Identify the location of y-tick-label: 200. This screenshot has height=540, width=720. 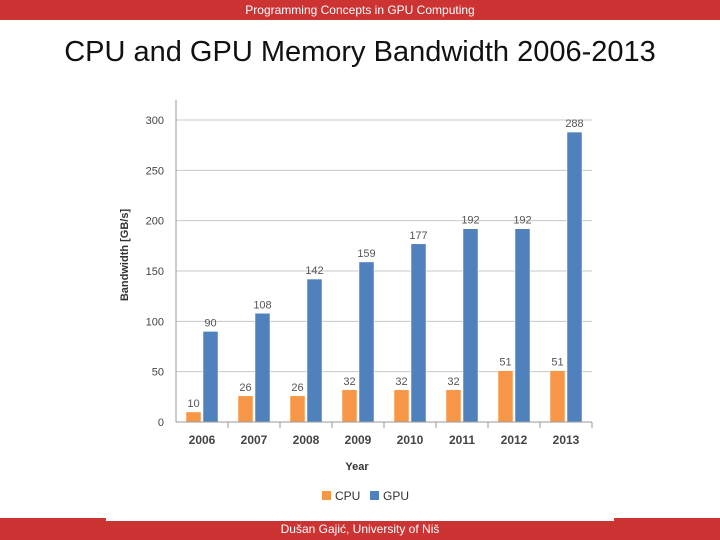
(155, 222).